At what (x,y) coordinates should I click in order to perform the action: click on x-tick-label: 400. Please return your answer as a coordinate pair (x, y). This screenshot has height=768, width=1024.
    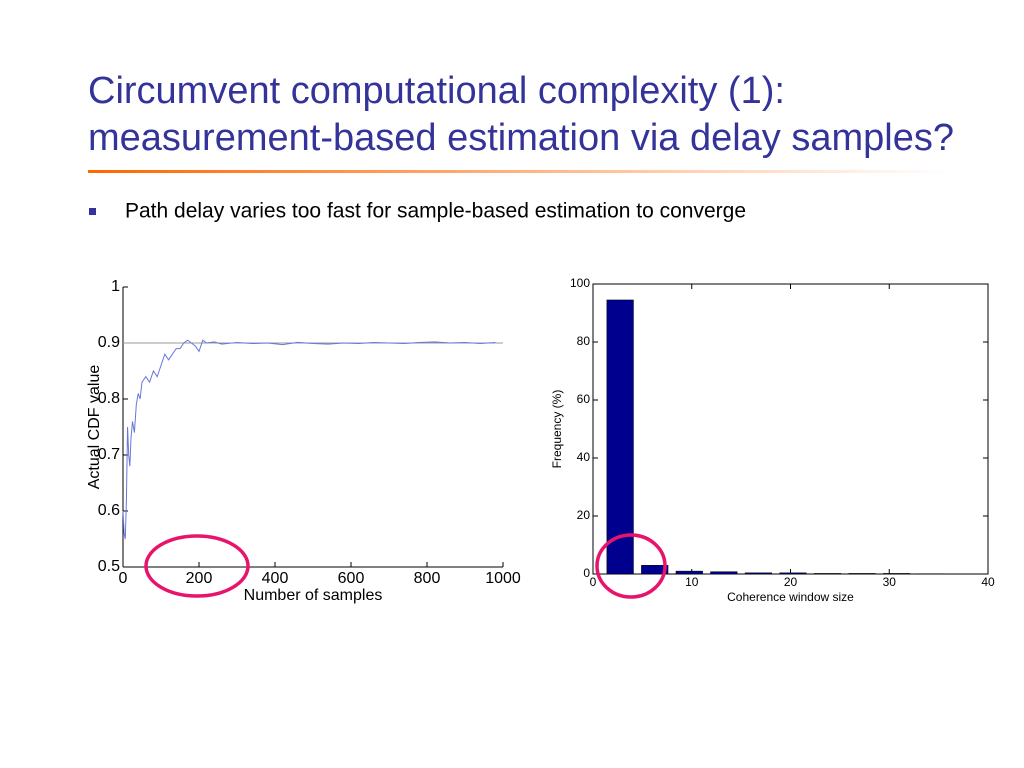
    Looking at the image, I should click on (275, 578).